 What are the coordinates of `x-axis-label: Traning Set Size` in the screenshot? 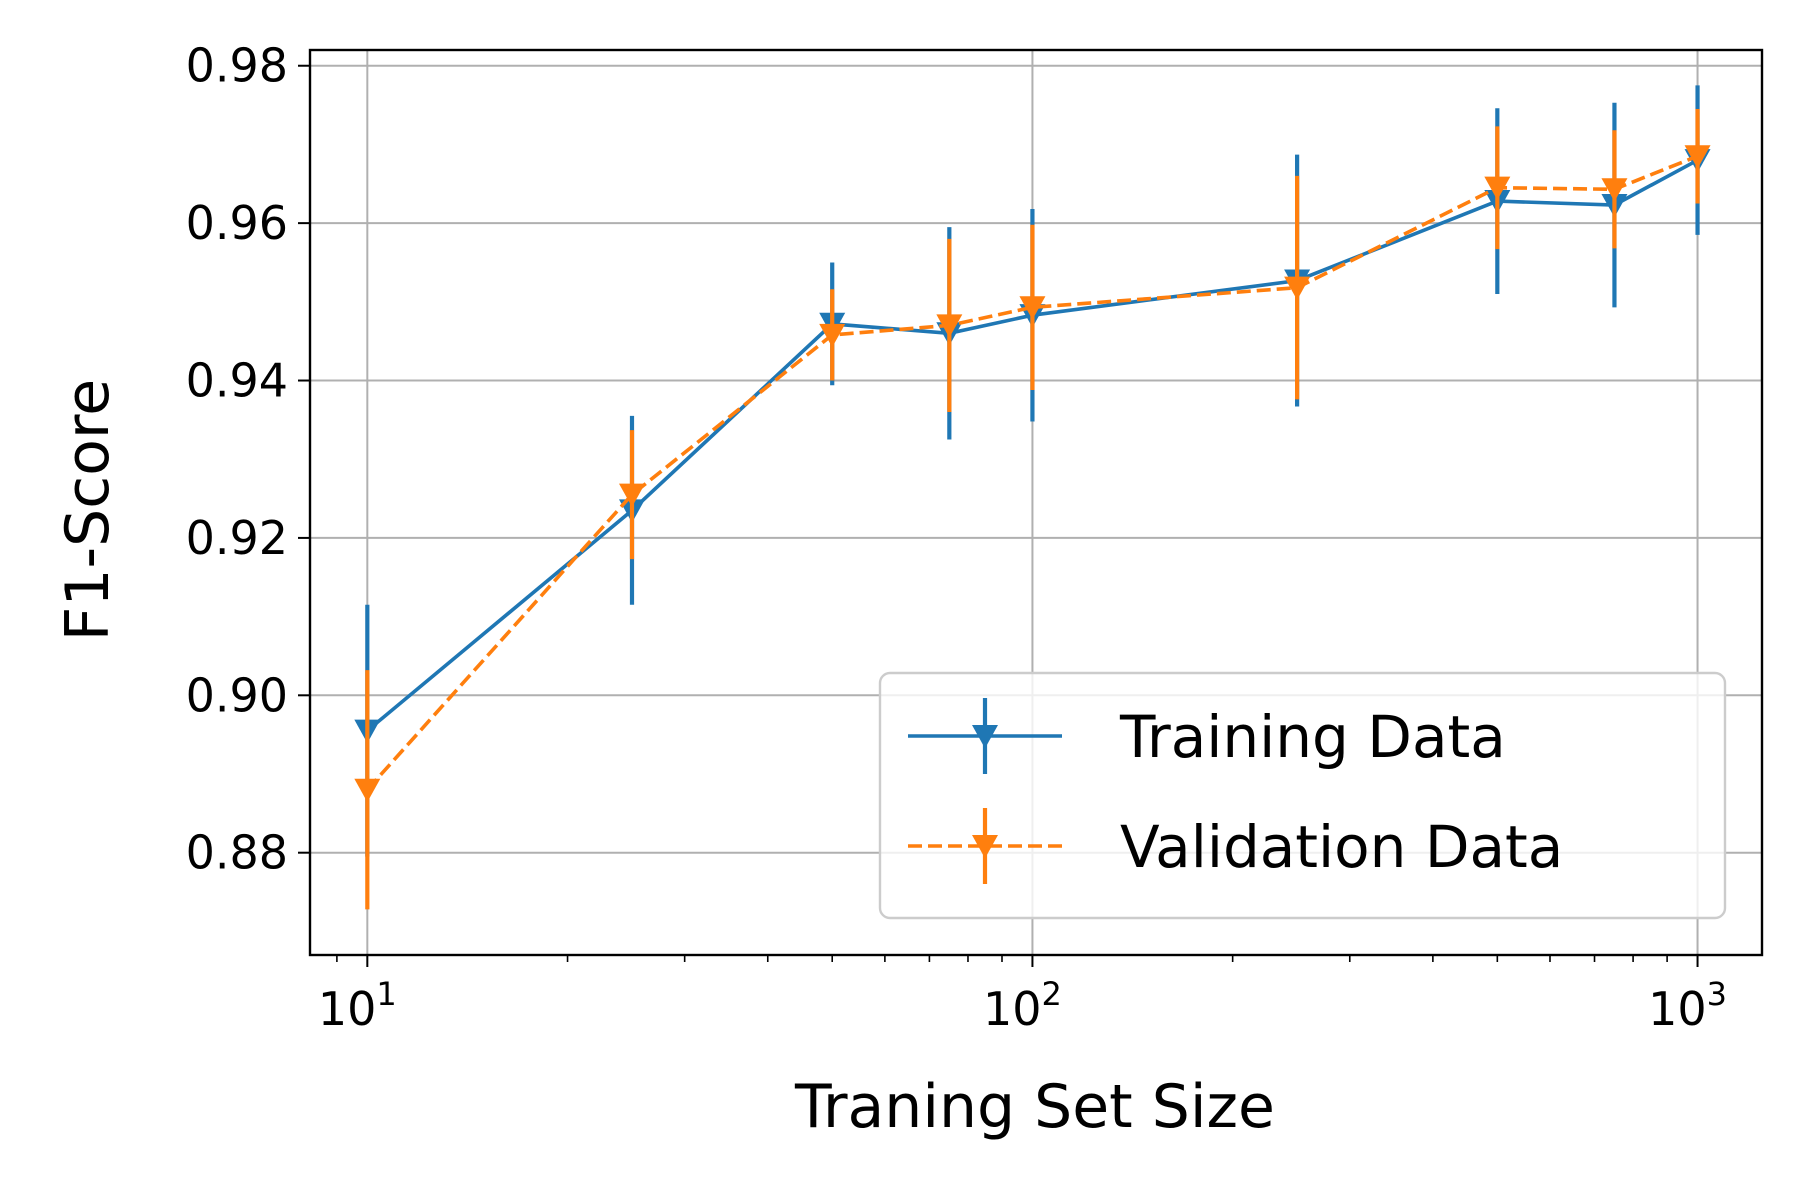 It's located at (1034, 1107).